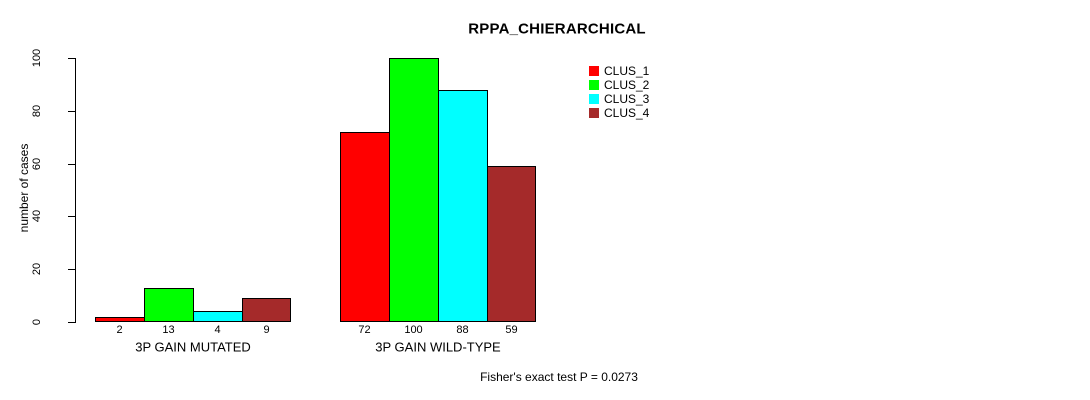 This screenshot has height=400, width=1090. I want to click on bar-value-label: 100, so click(413, 330).